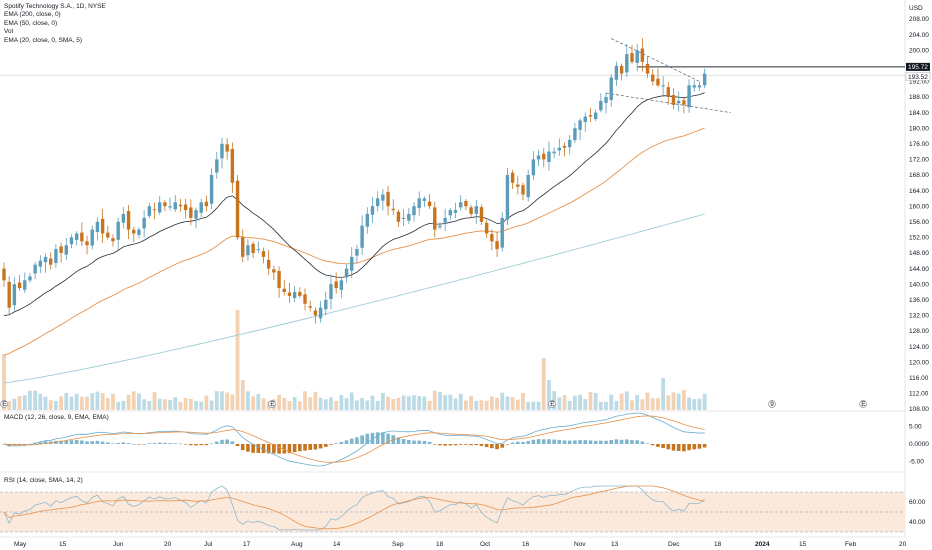 This screenshot has height=550, width=932. Describe the element at coordinates (919, 191) in the screenshot. I see `price-tick-label: 164.00` at that location.